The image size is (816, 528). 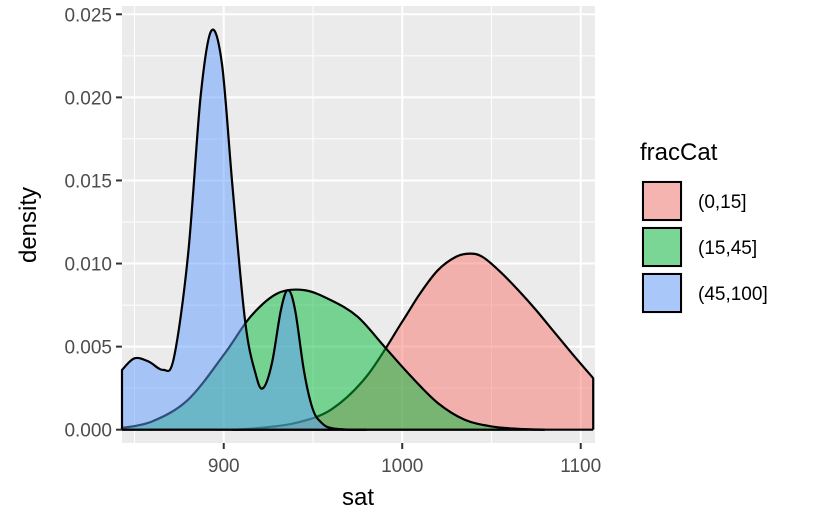 I want to click on x-axis-title: sat, so click(x=358, y=497).